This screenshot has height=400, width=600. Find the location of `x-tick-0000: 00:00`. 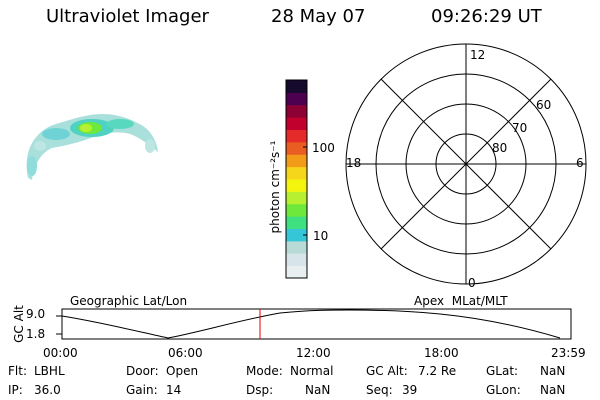

x-tick-0000: 00:00 is located at coordinates (60, 353).